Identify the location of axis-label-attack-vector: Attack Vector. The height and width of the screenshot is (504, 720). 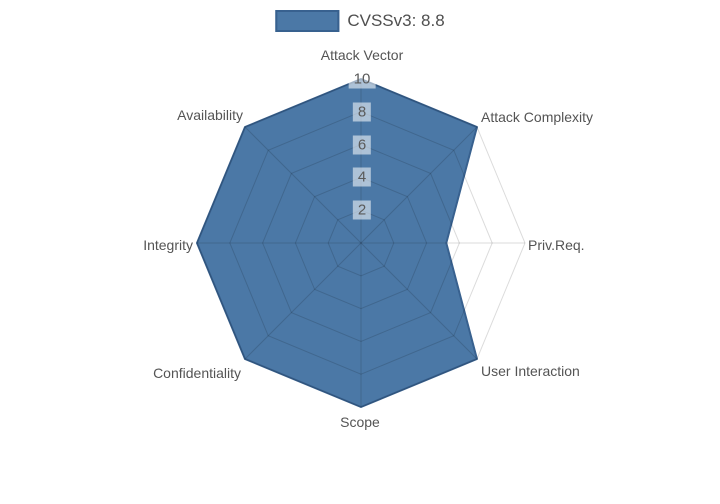
(362, 55).